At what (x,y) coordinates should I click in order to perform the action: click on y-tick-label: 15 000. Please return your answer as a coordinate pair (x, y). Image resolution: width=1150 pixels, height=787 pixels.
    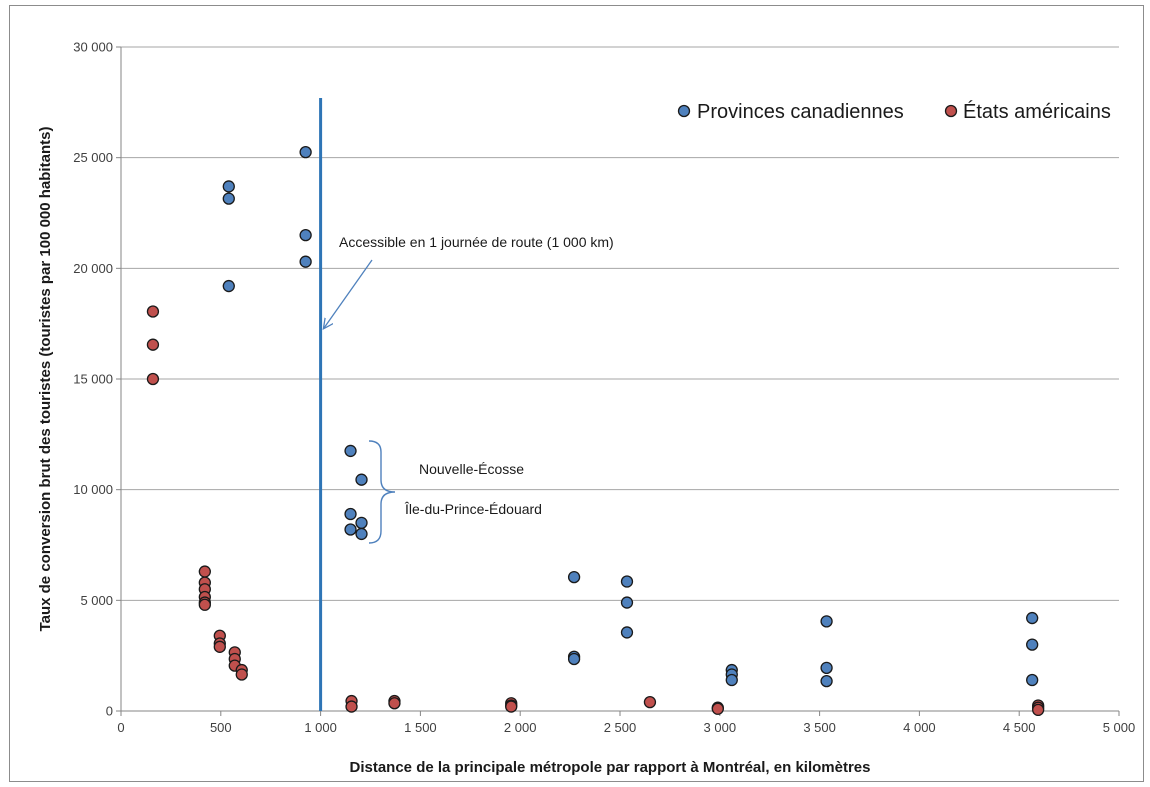
    Looking at the image, I should click on (93, 379).